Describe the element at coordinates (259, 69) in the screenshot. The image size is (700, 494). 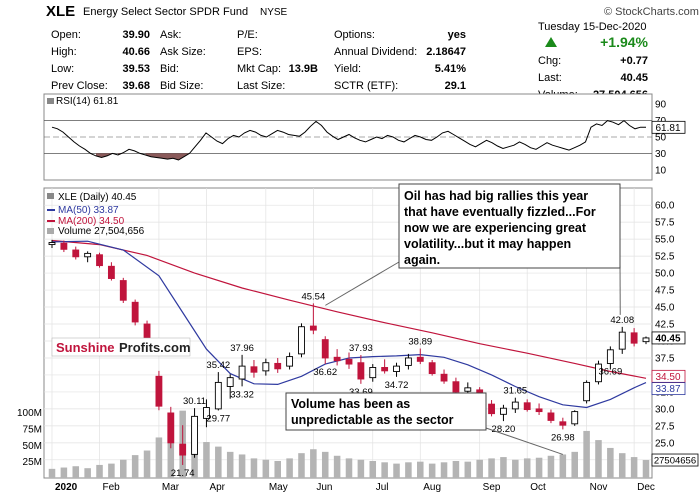
I see `field-label: Mkt Cap:` at that location.